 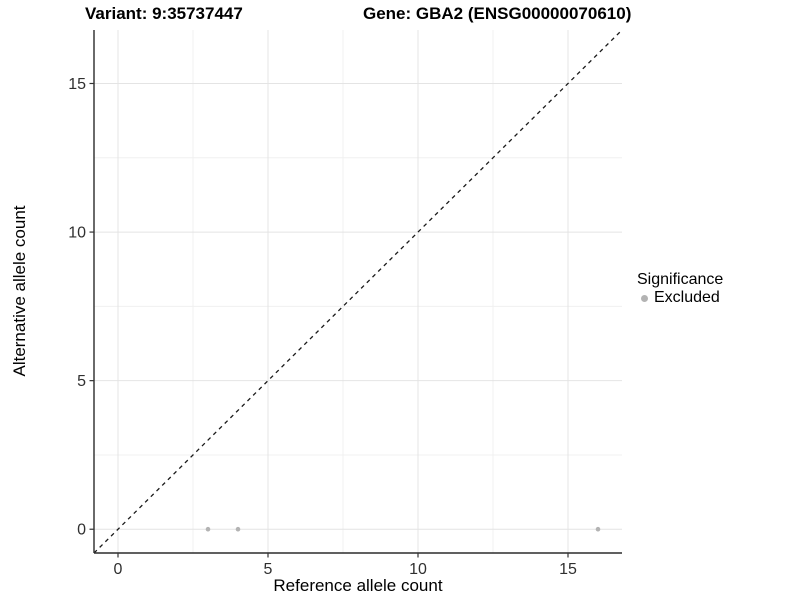 I want to click on x-tick-label: 10, so click(x=418, y=569).